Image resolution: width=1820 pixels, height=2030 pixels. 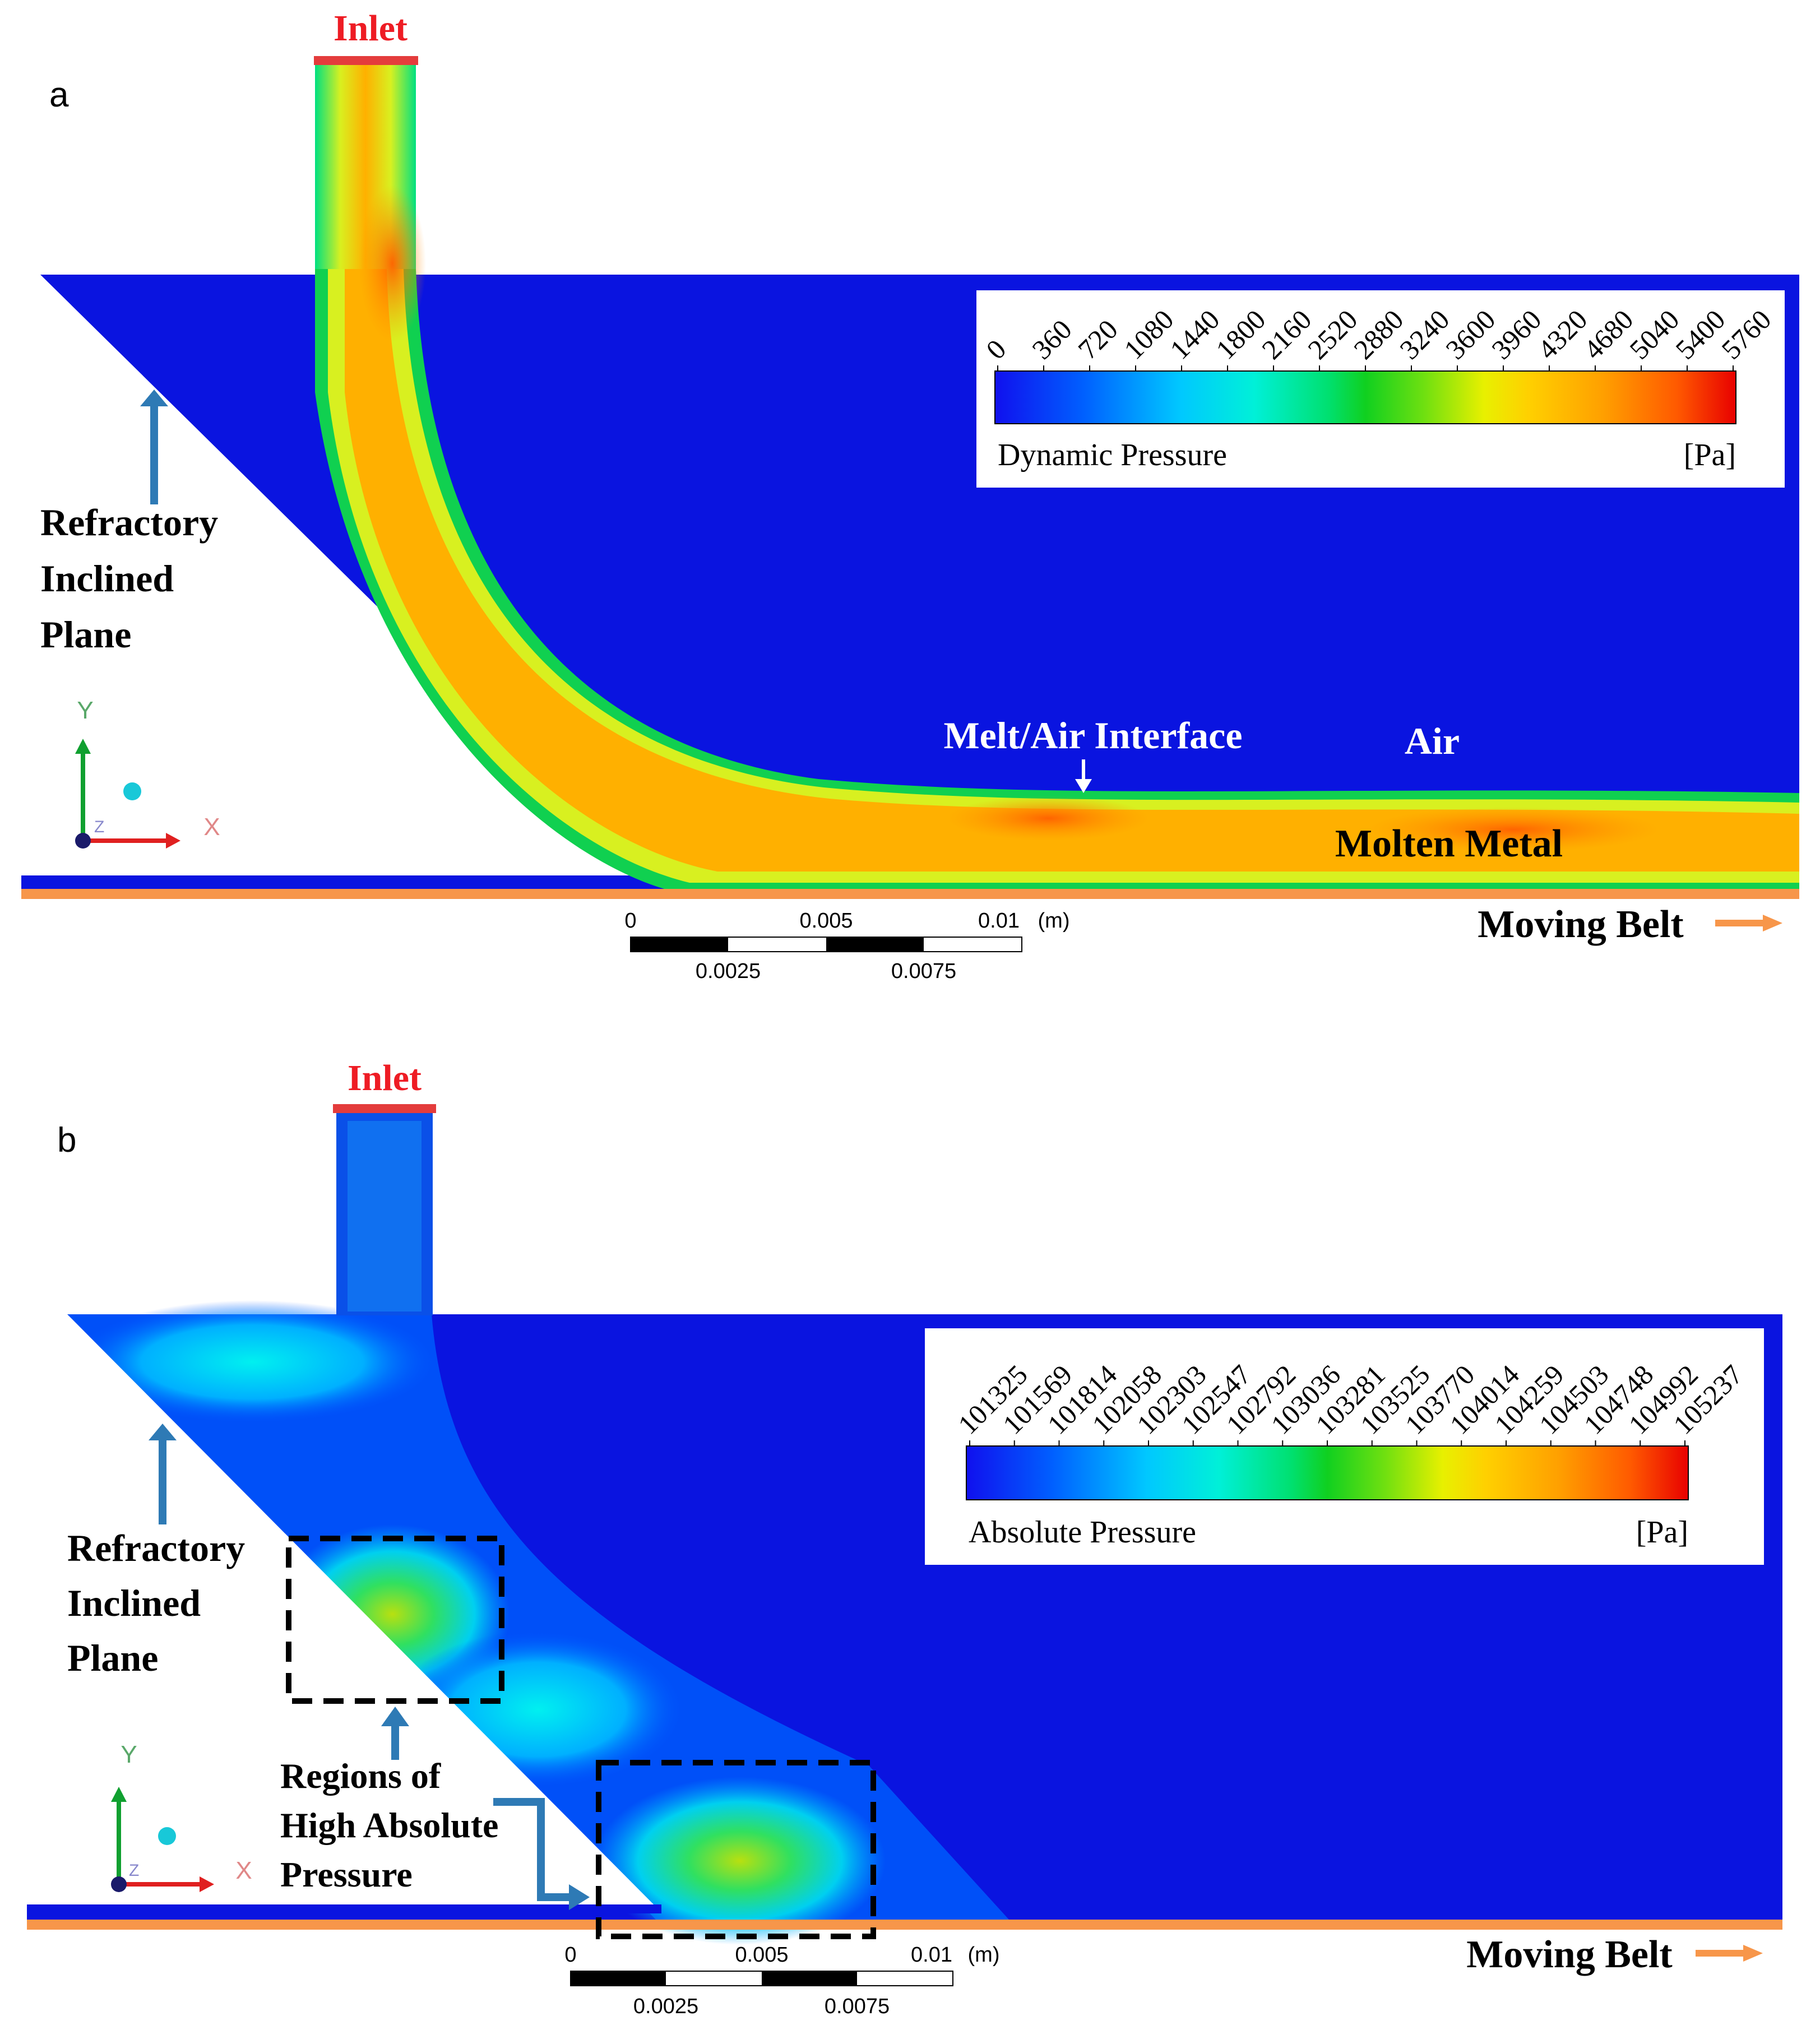 I want to click on melt-air-interface-label: Melt/Air Interface, so click(x=1092, y=736).